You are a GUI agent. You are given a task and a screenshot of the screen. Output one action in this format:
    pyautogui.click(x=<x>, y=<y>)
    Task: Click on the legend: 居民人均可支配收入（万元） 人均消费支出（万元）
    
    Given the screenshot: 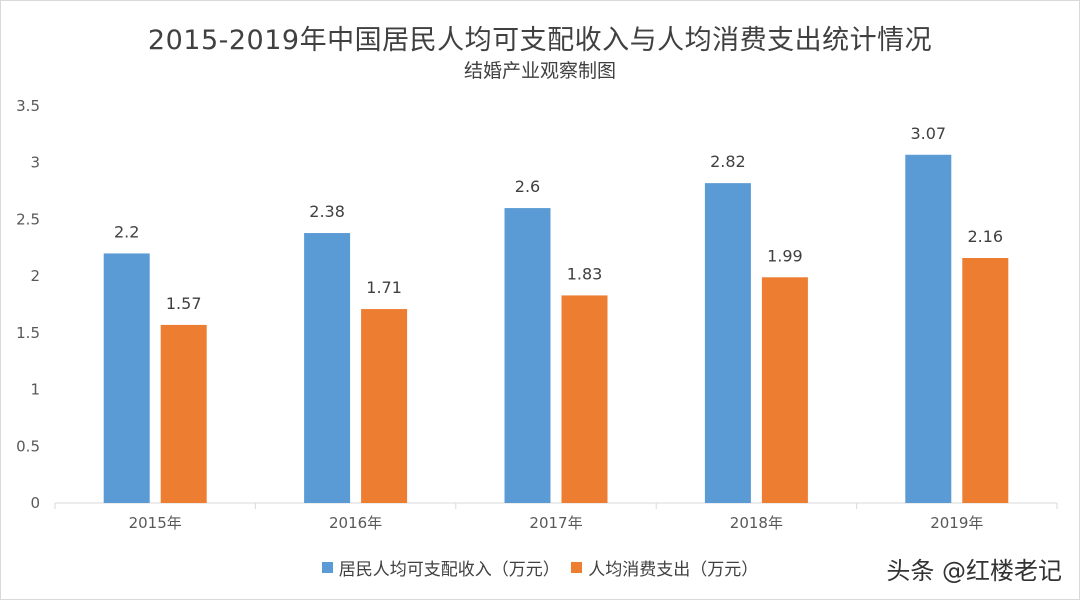 What is the action you would take?
    pyautogui.click(x=540, y=567)
    